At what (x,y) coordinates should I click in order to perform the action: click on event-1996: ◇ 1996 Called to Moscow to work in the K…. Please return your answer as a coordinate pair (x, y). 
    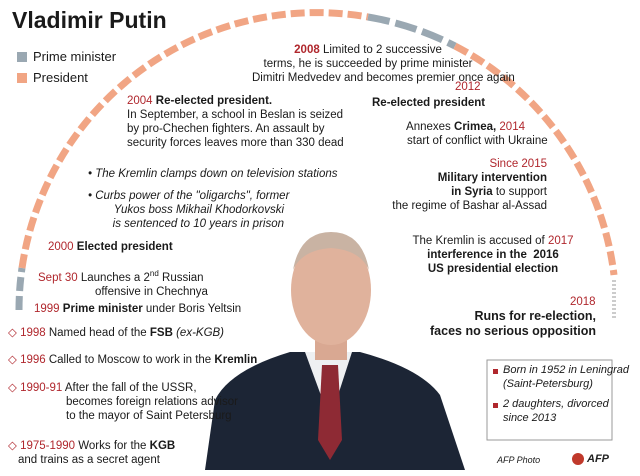
    Looking at the image, I should click on (133, 360).